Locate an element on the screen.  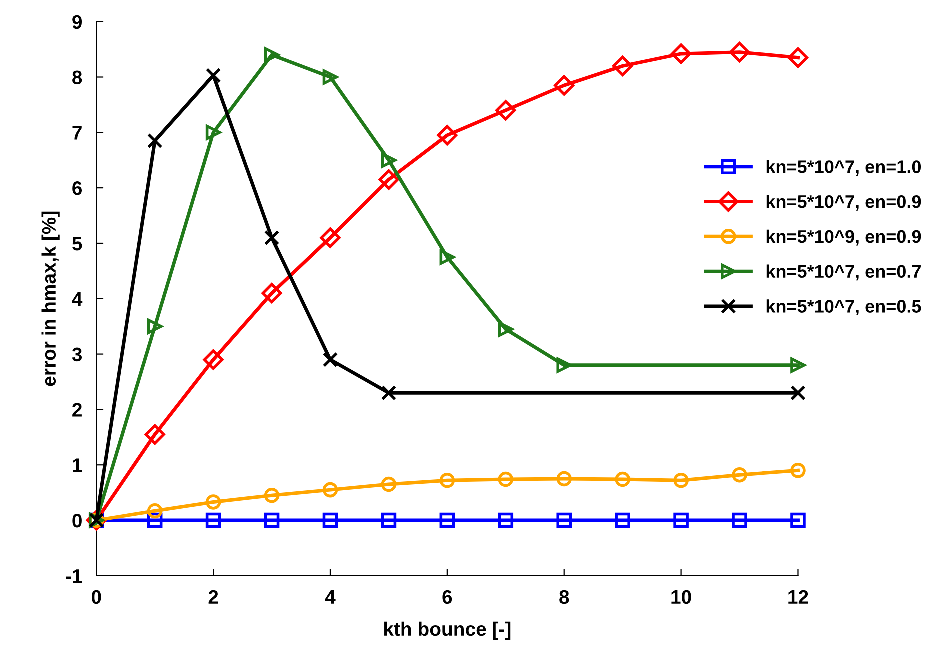
y-tick-label: 0 is located at coordinates (77, 521).